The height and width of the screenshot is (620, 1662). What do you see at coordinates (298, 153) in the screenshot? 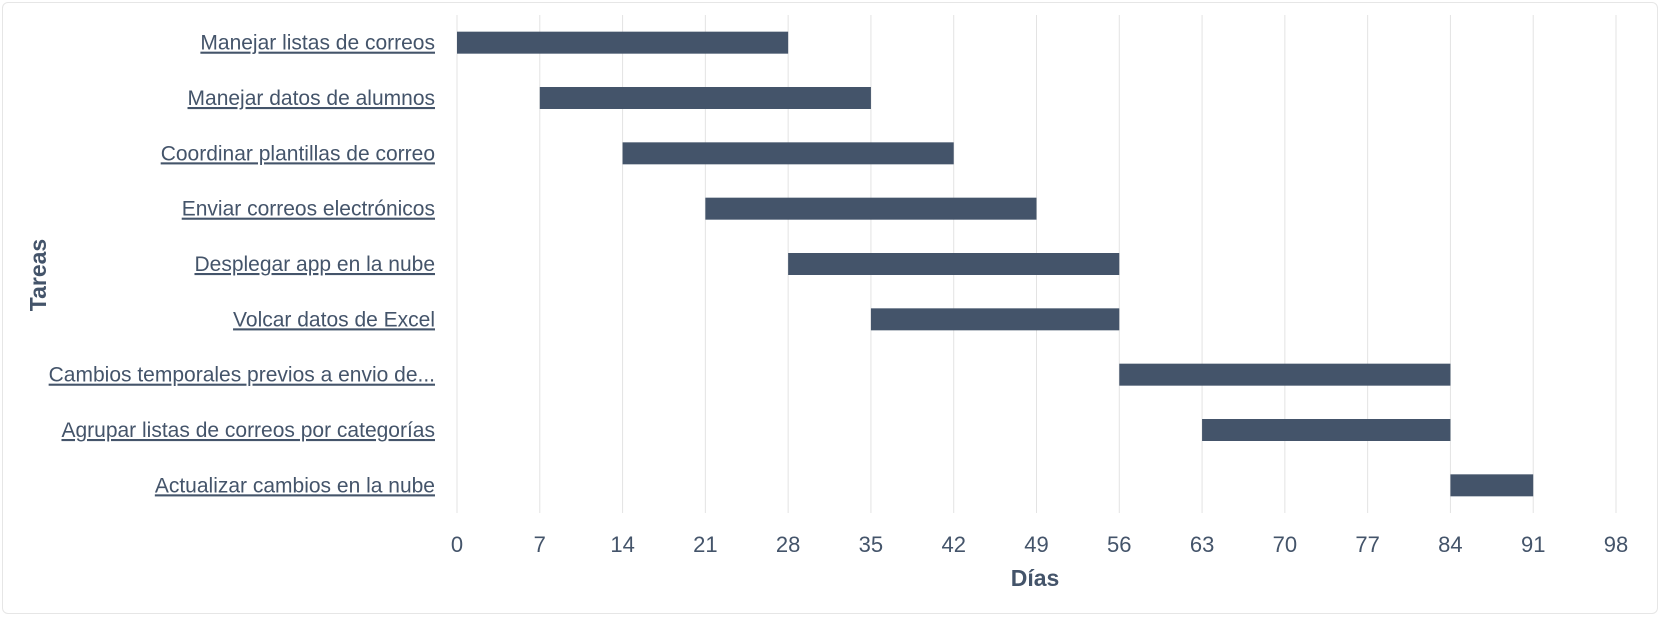
I see `task-label: Coordinar plantillas de correo` at bounding box center [298, 153].